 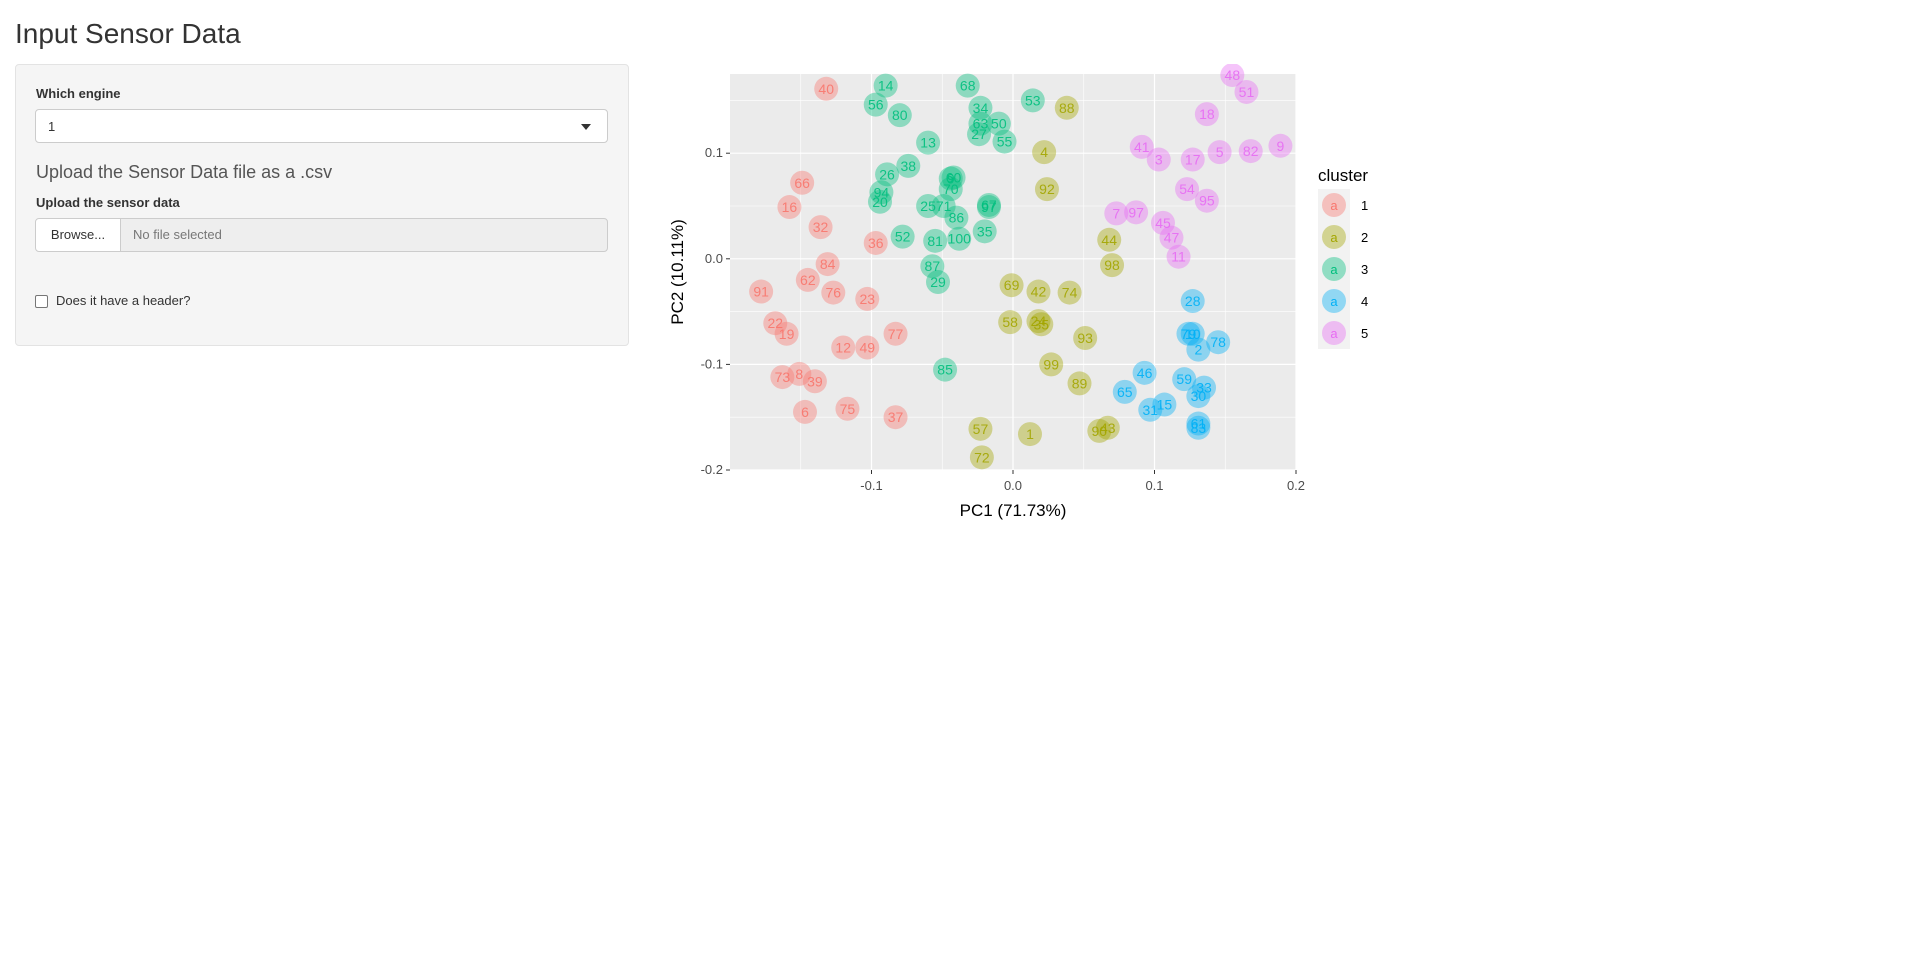 What do you see at coordinates (321, 126) in the screenshot?
I see `engine-select: 1` at bounding box center [321, 126].